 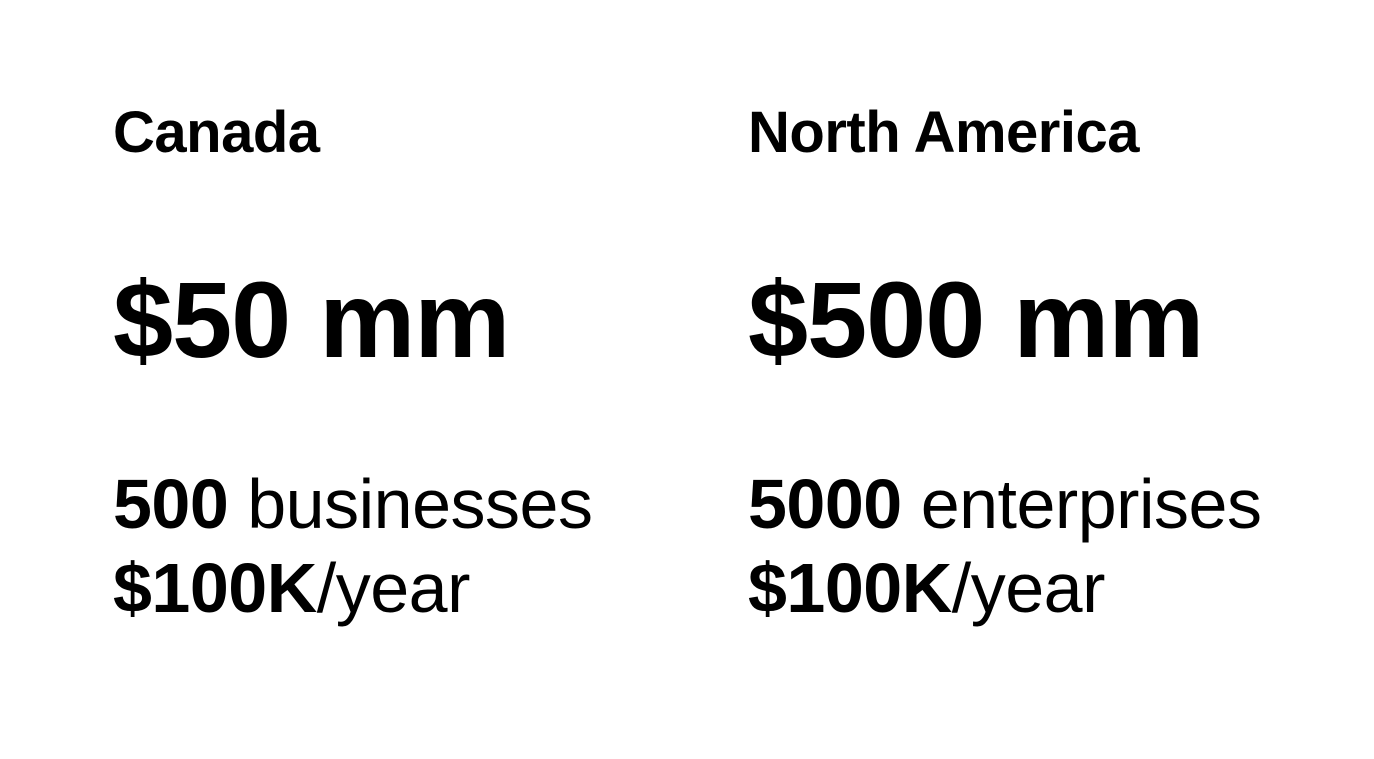 I want to click on business-count-line: 500 businesses, so click(x=423, y=504).